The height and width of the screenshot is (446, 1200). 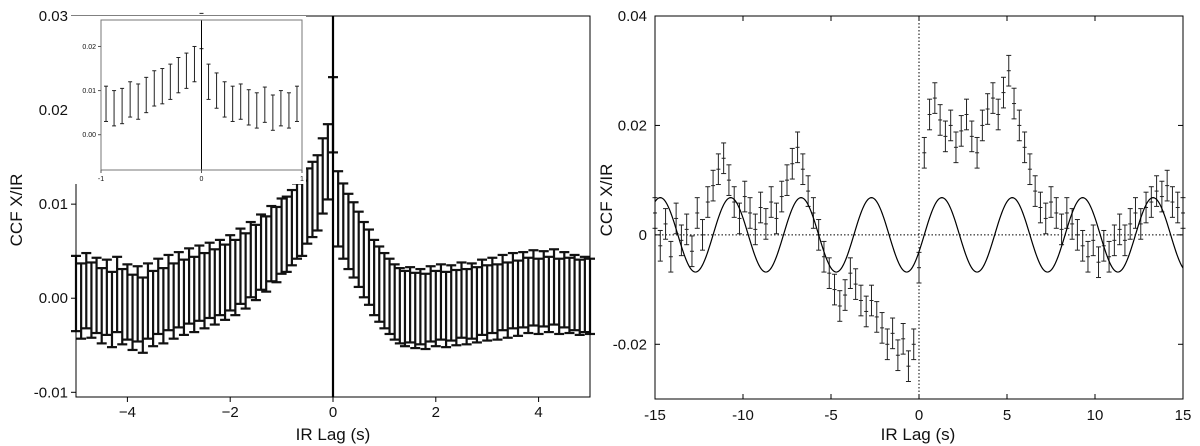 What do you see at coordinates (632, 16) in the screenshot?
I see `right-y-tick-label: 0.04` at bounding box center [632, 16].